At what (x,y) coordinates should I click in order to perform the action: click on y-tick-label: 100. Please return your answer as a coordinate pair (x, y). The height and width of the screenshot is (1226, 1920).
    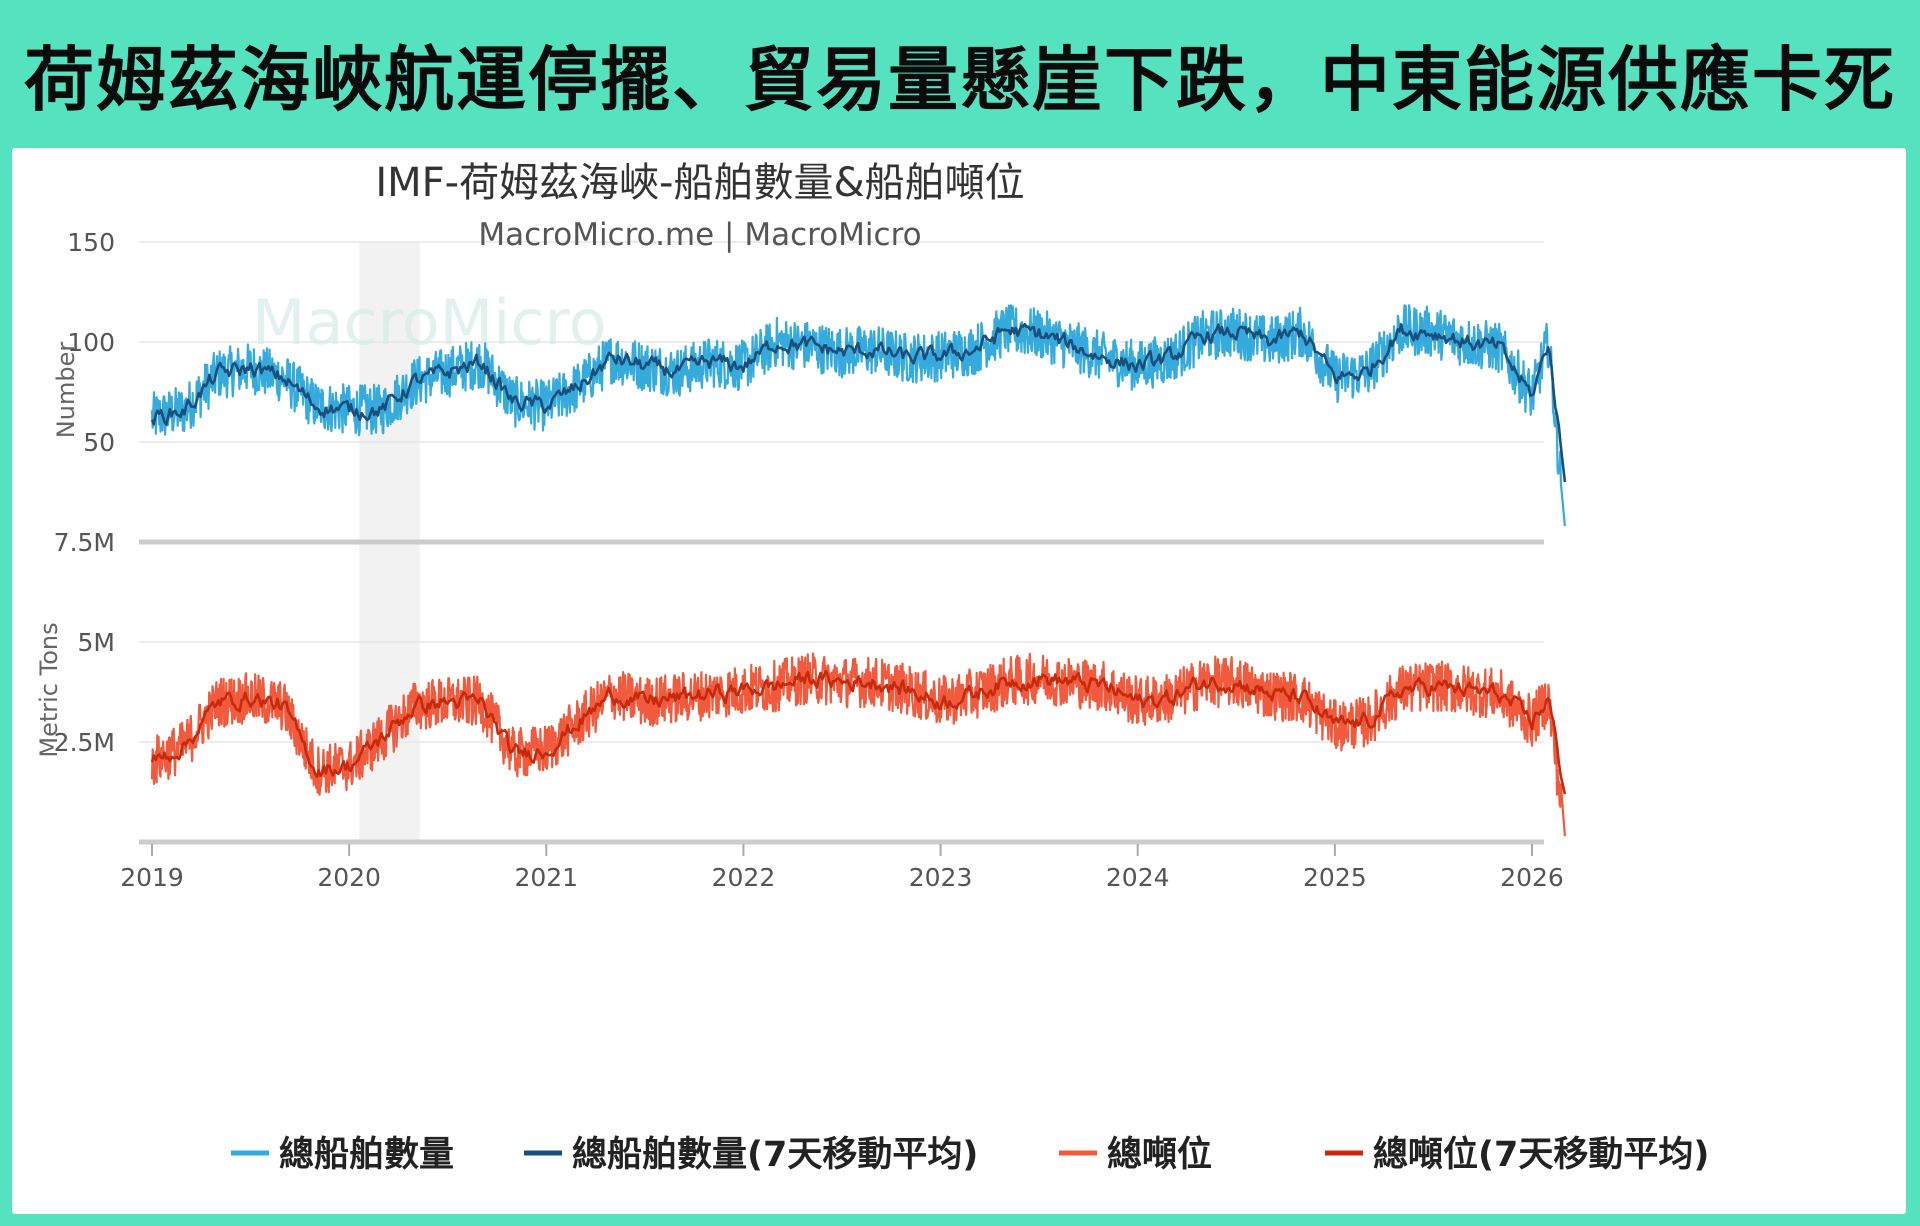
    Looking at the image, I should click on (91, 342).